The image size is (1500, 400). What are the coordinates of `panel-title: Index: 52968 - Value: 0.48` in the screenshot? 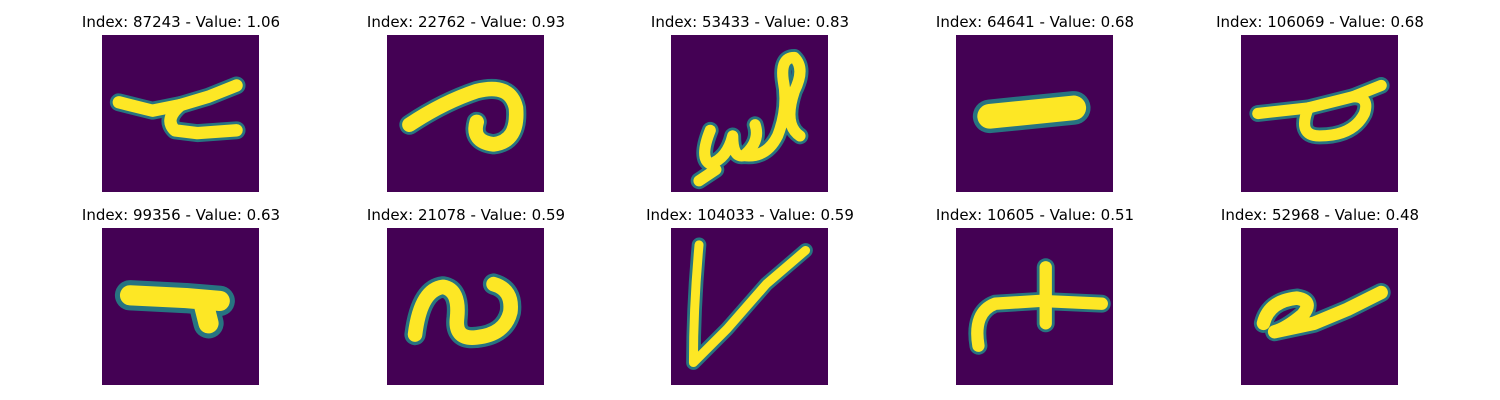 It's located at (1320, 215).